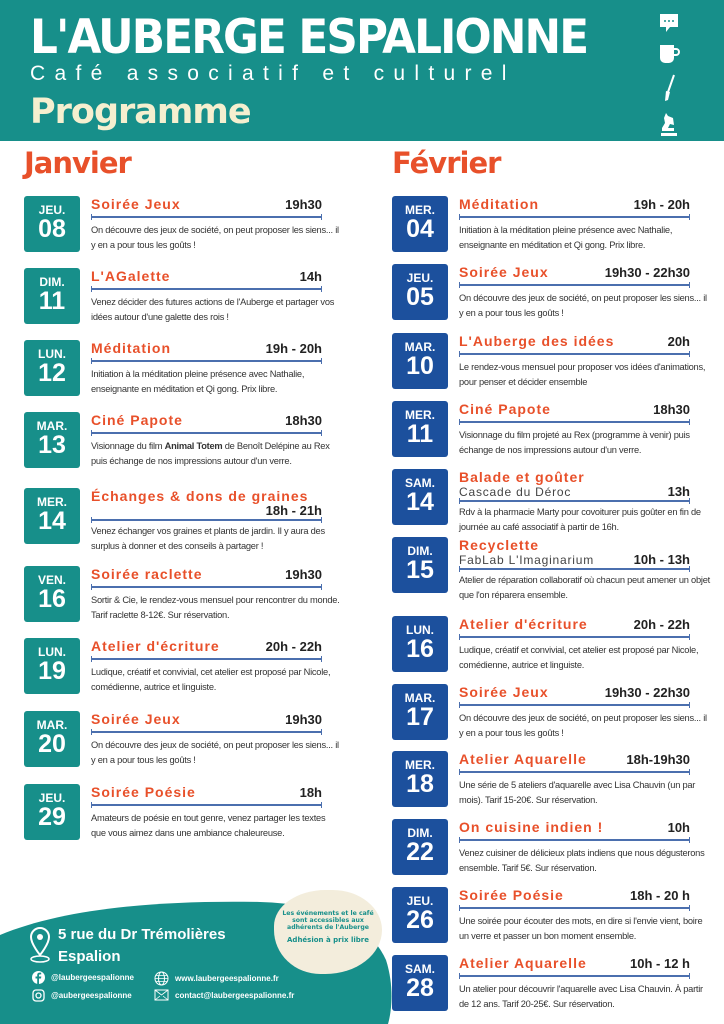 This screenshot has width=724, height=1024. I want to click on day-number: 18, so click(420, 784).